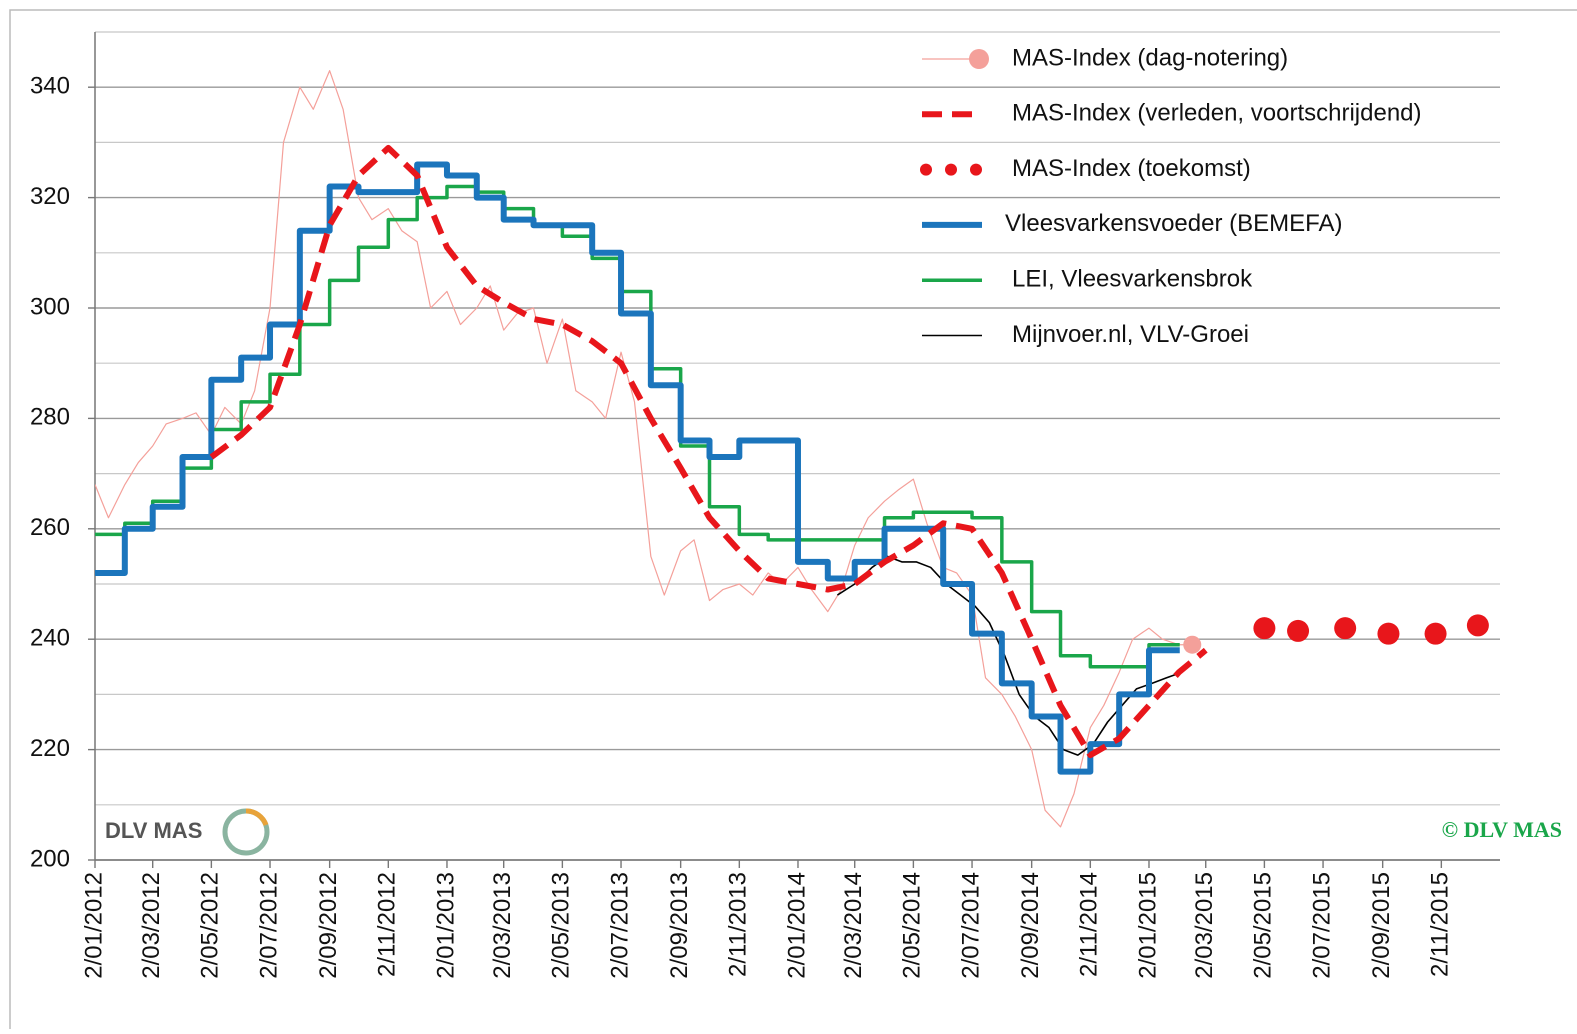 This screenshot has width=1577, height=1034. What do you see at coordinates (1321, 925) in the screenshot?
I see `x-tick-label: 2/07/2015` at bounding box center [1321, 925].